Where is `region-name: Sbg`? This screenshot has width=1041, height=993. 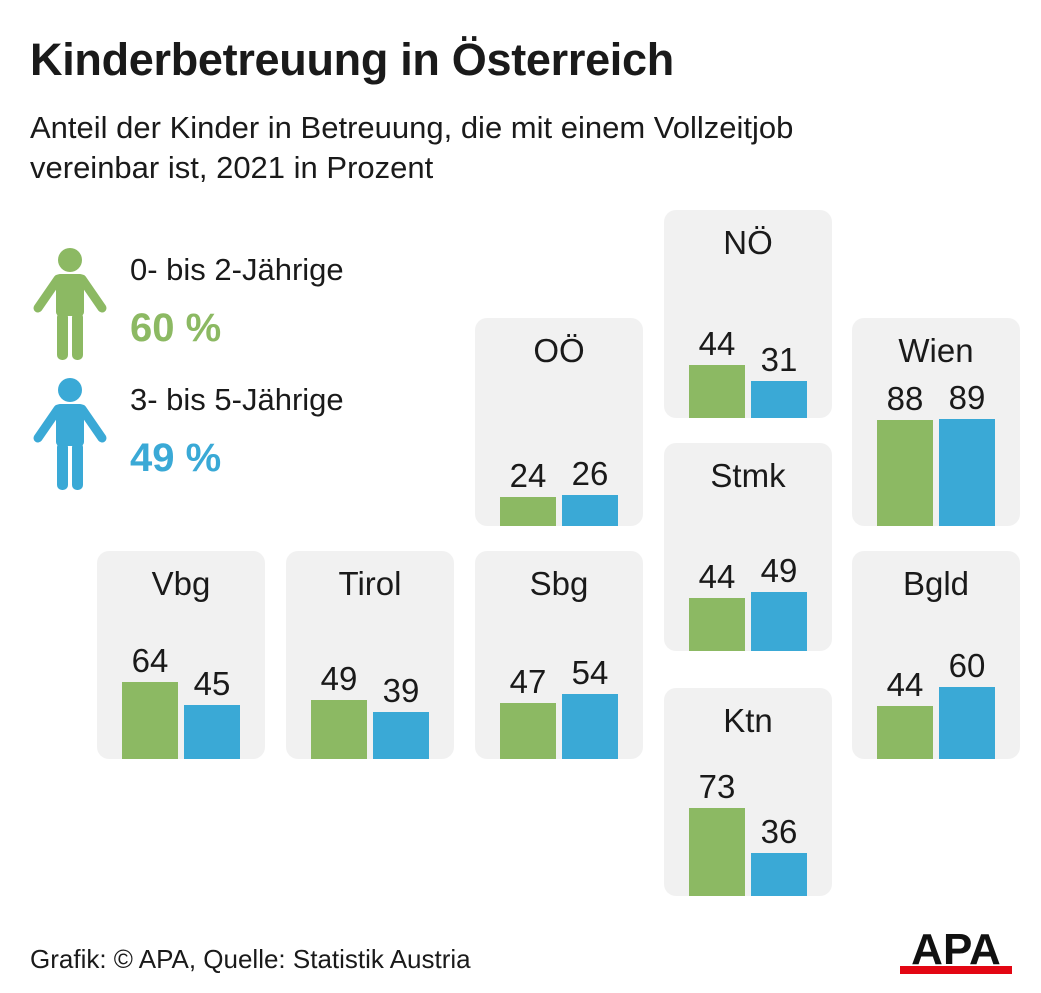
region-name: Sbg is located at coordinates (559, 583).